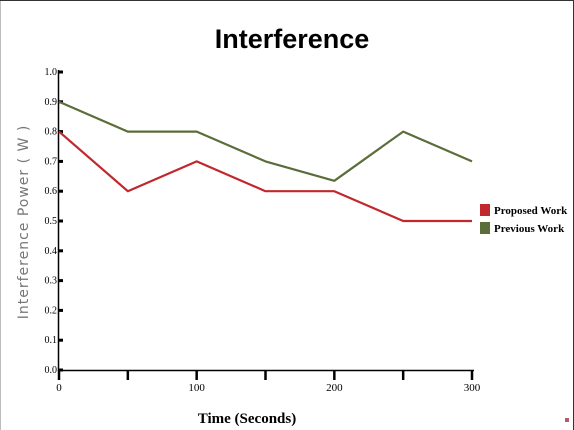  What do you see at coordinates (567, 420) in the screenshot?
I see `corner-marker` at bounding box center [567, 420].